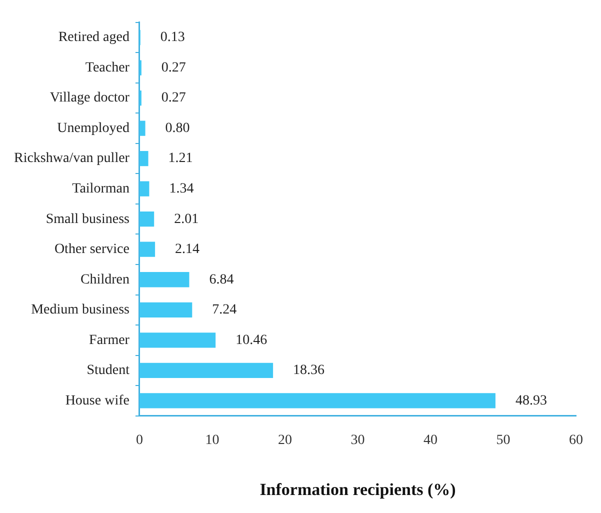  Describe the element at coordinates (212, 440) in the screenshot. I see `x-tick-label: 10` at that location.